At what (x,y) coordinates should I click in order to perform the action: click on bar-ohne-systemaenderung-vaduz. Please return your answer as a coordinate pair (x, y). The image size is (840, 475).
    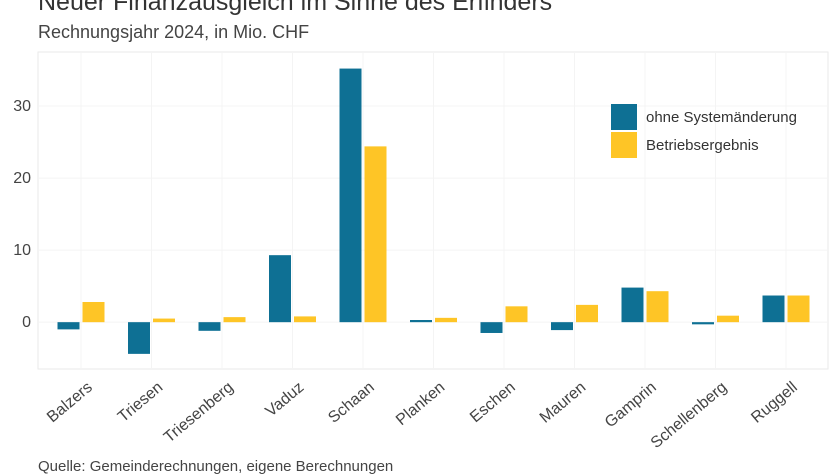
    Looking at the image, I should click on (280, 289).